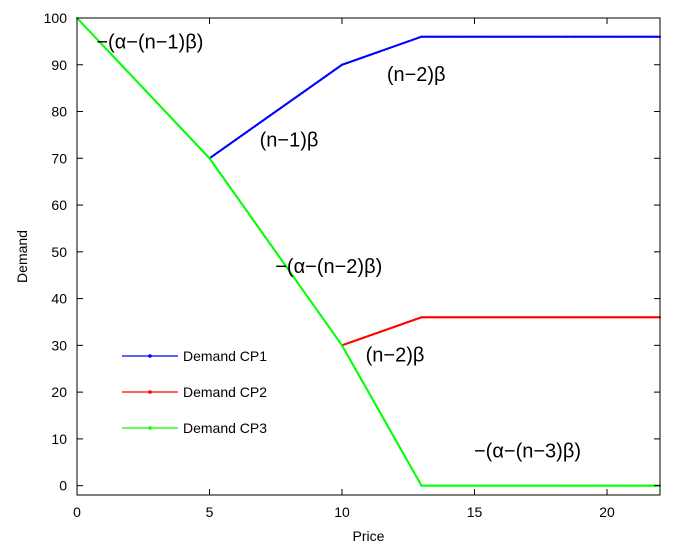 The width and height of the screenshot is (675, 549). Describe the element at coordinates (63, 486) in the screenshot. I see `y-tick-label: 0` at that location.